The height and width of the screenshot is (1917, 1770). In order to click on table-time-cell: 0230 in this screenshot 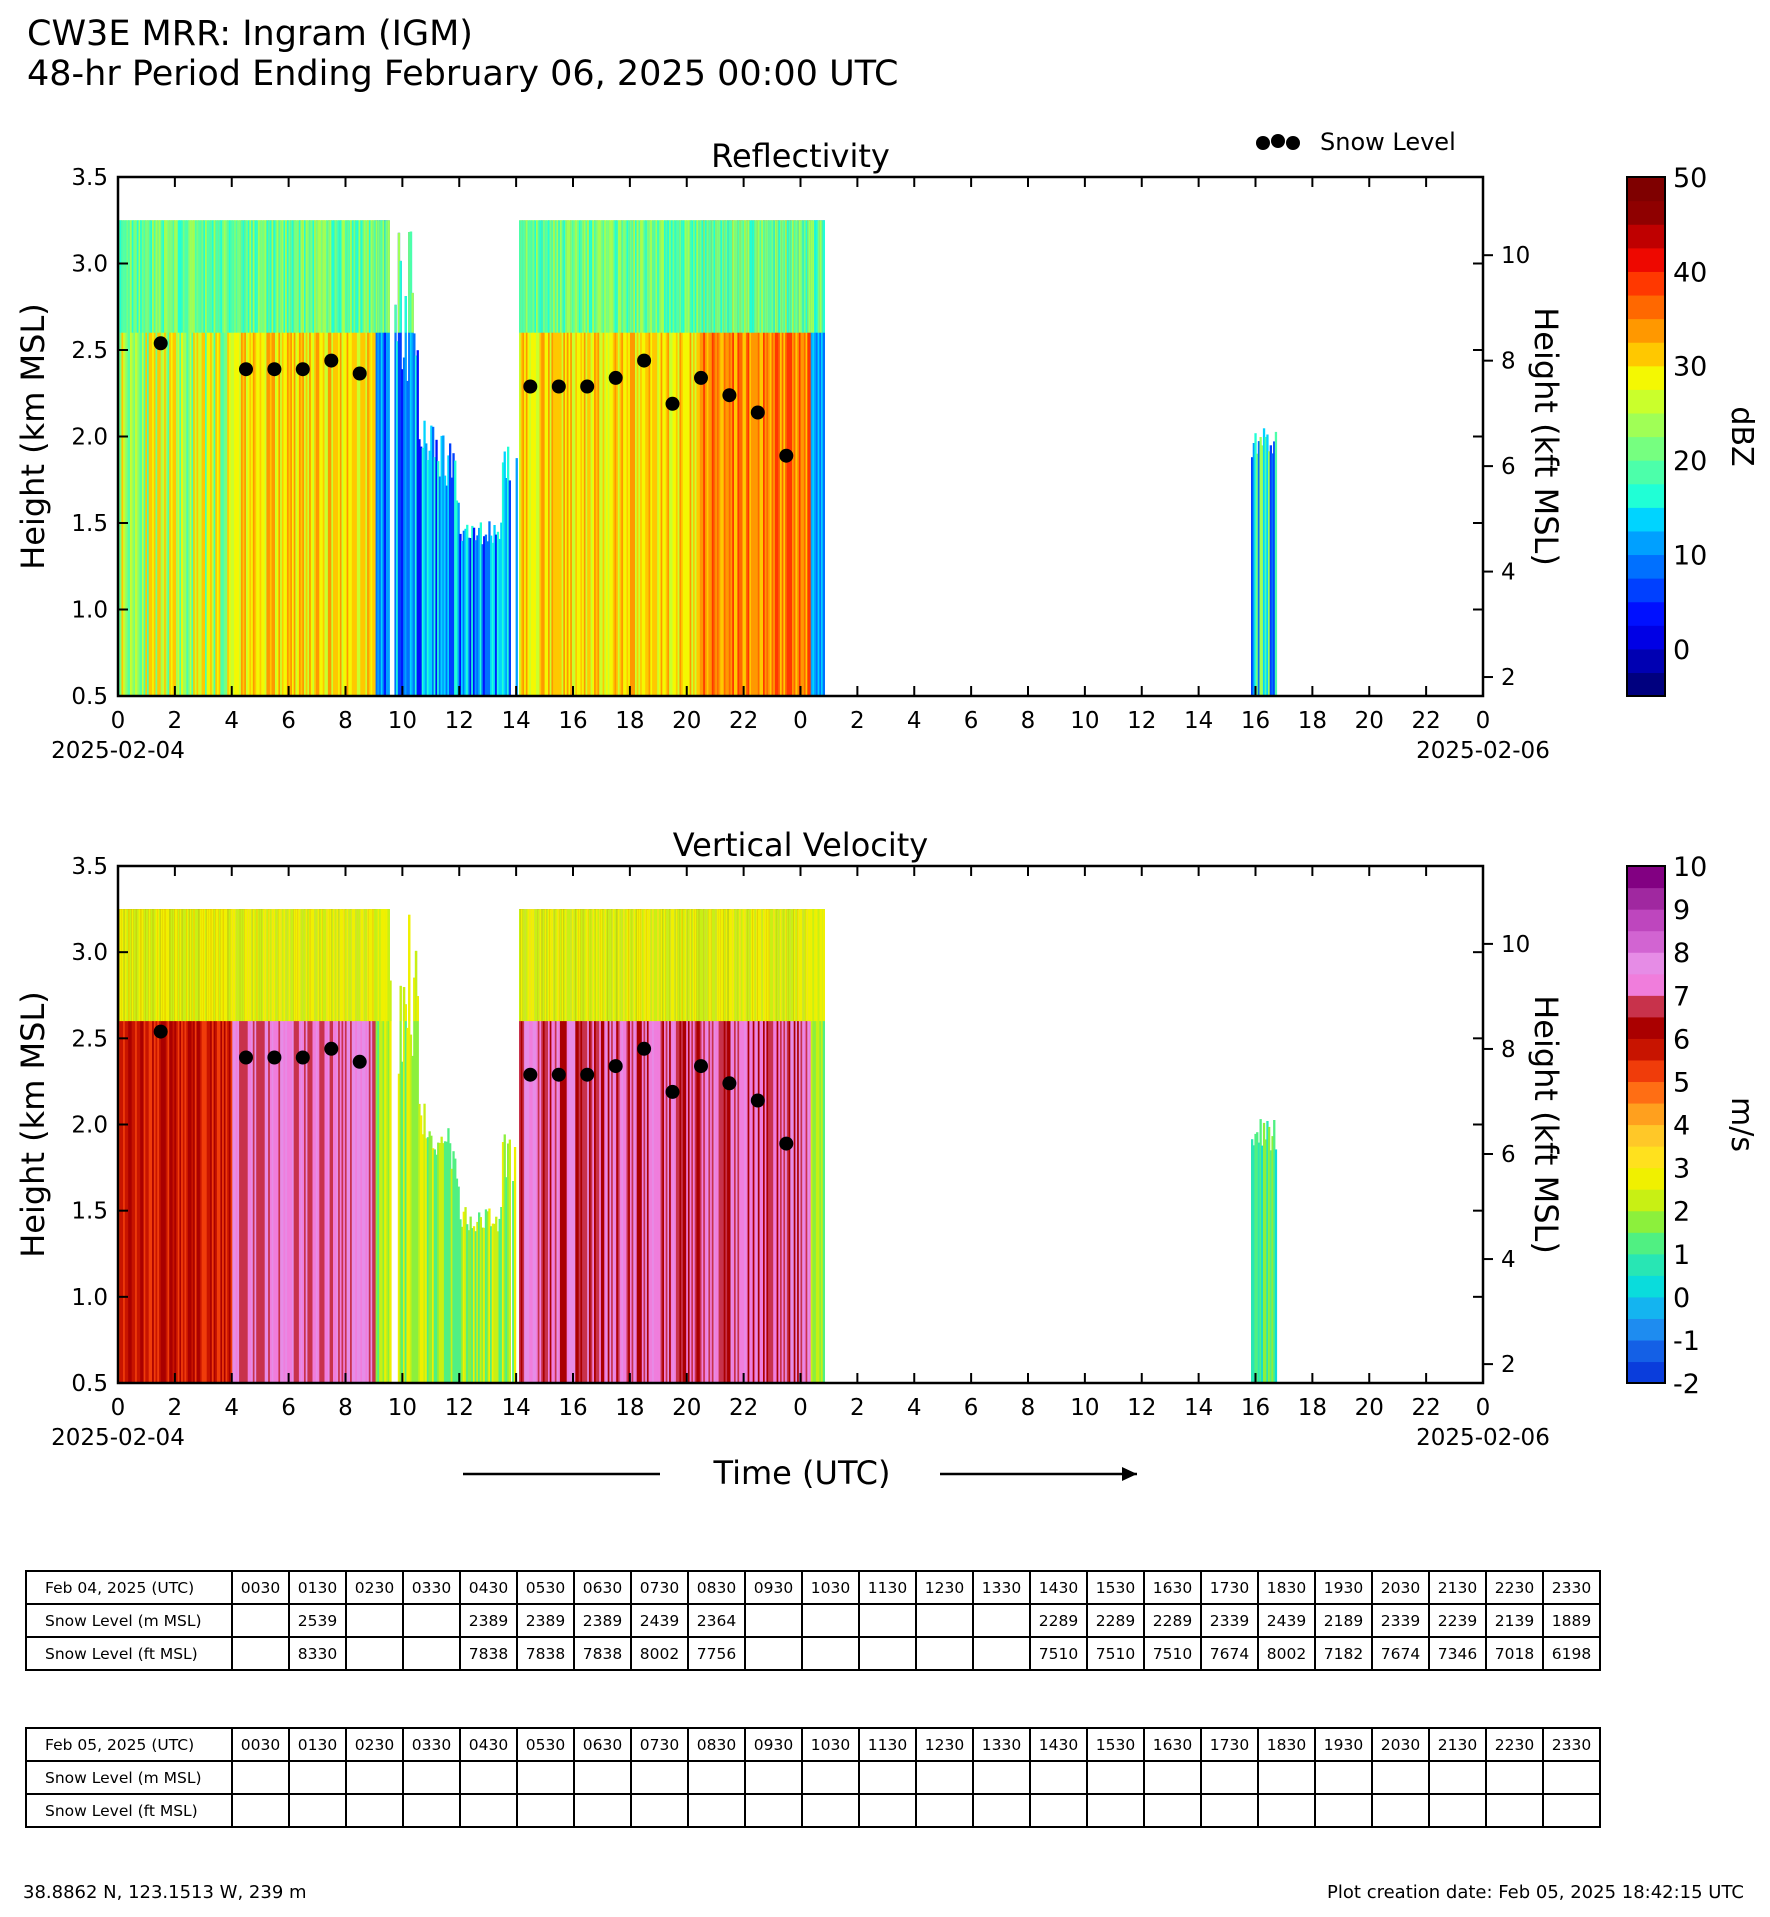, I will do `click(374, 1744)`.